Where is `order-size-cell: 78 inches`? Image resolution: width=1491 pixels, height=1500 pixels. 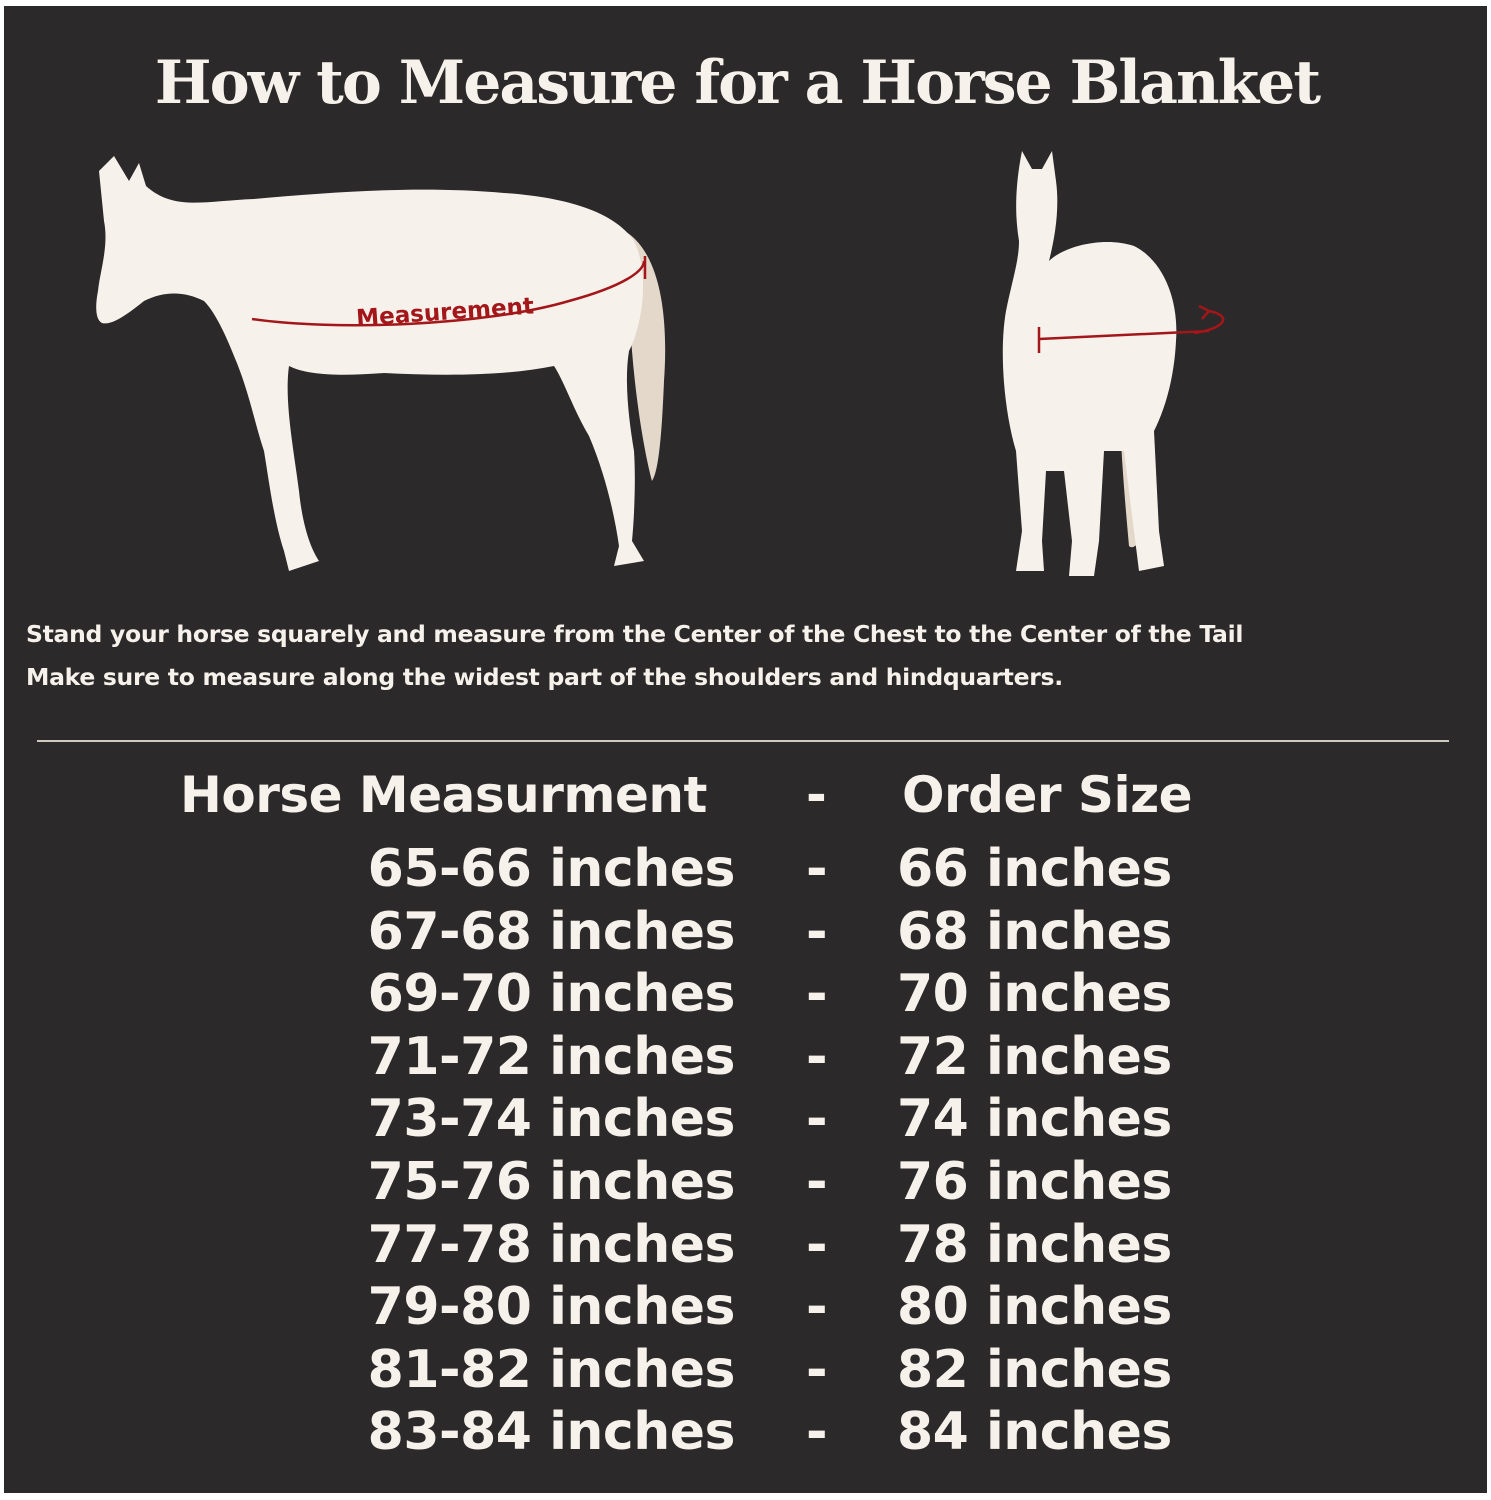
order-size-cell: 78 inches is located at coordinates (1034, 1244).